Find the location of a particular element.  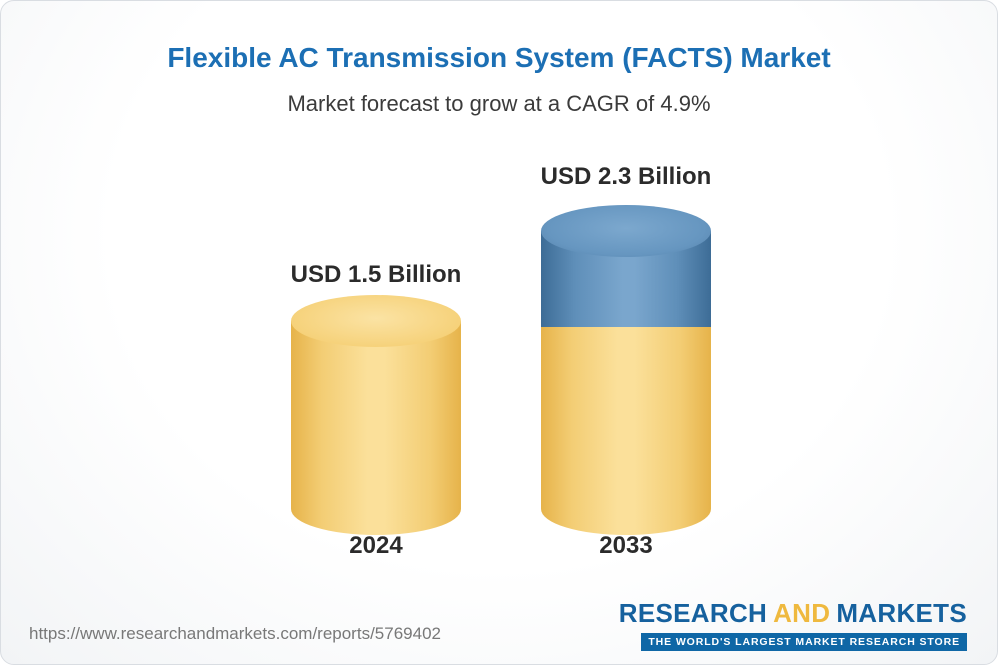

logo-word-research: RESEARCH is located at coordinates (693, 613).